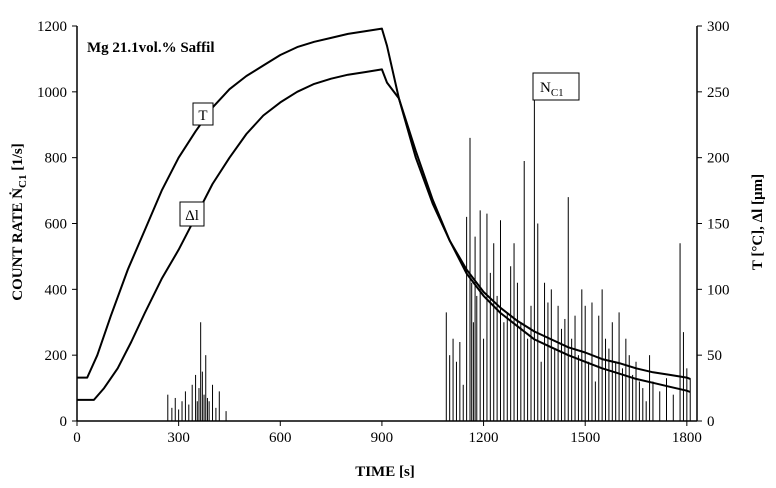  I want to click on y-right-tick-label: 300, so click(718, 27).